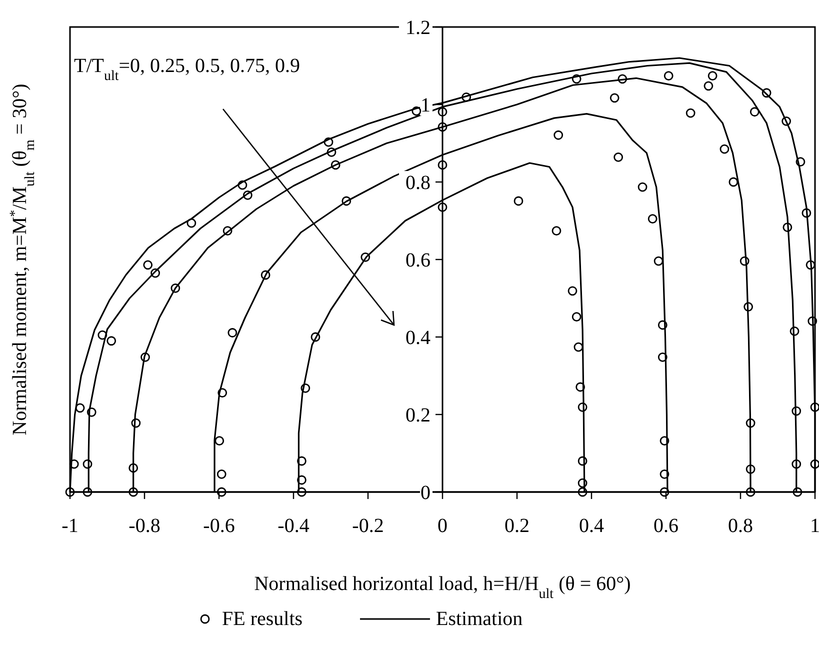  I want to click on y-tick-label: 0.8, so click(418, 183).